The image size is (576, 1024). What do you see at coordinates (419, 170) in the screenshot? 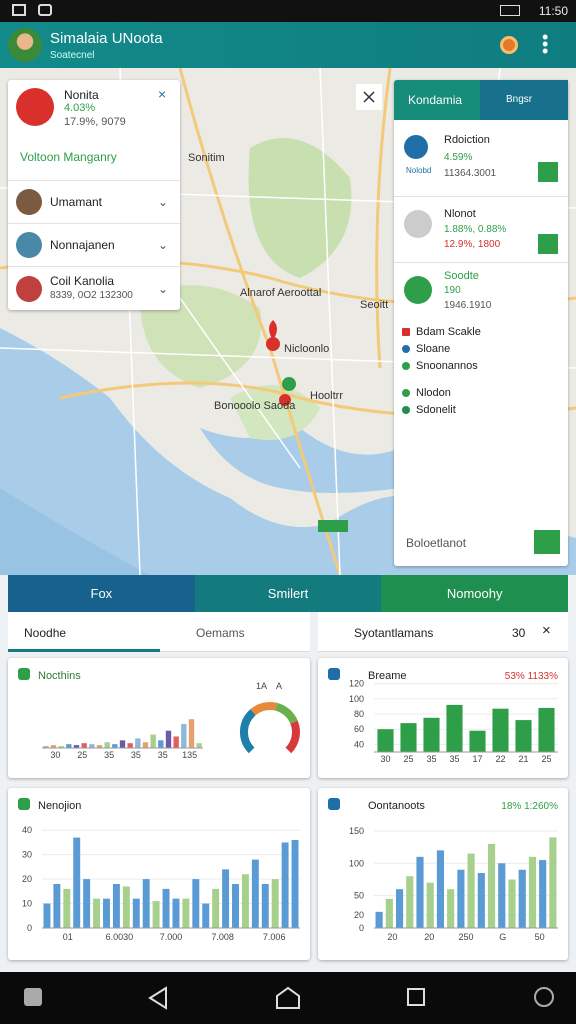
I see `item-tag: Nolobd` at bounding box center [419, 170].